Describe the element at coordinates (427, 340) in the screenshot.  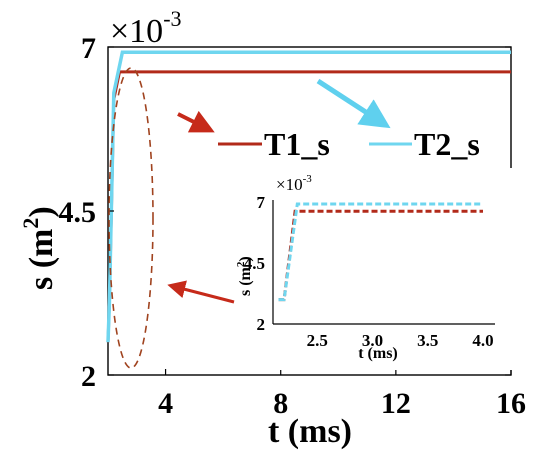
I see `inset-x-tick-label: 3.5` at that location.